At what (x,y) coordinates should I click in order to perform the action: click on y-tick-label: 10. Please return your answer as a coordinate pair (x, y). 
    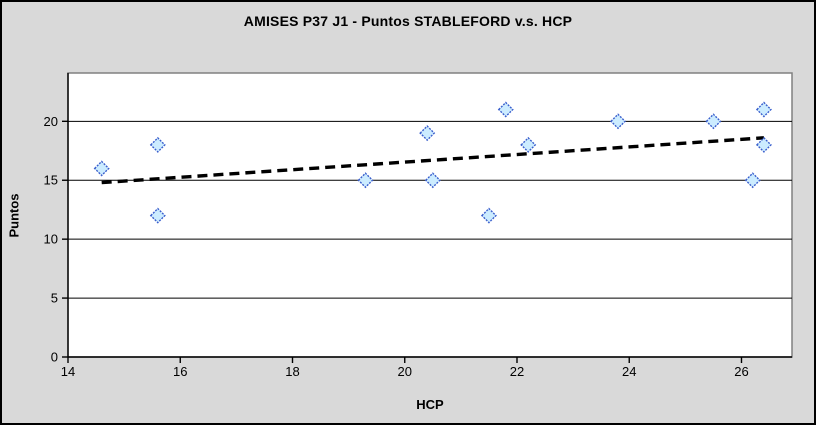
    Looking at the image, I should click on (51, 239).